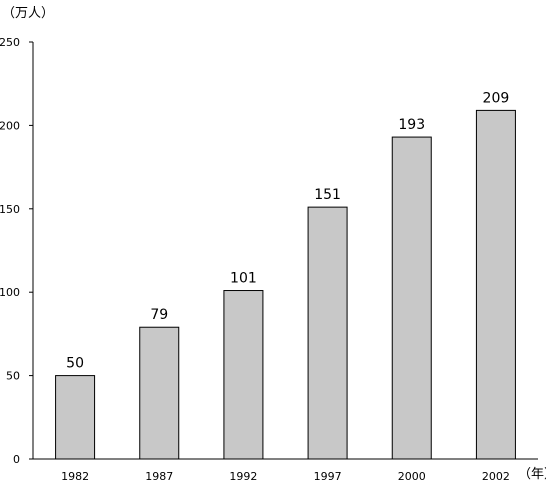  I want to click on y-tick-label: 0, so click(16, 459).